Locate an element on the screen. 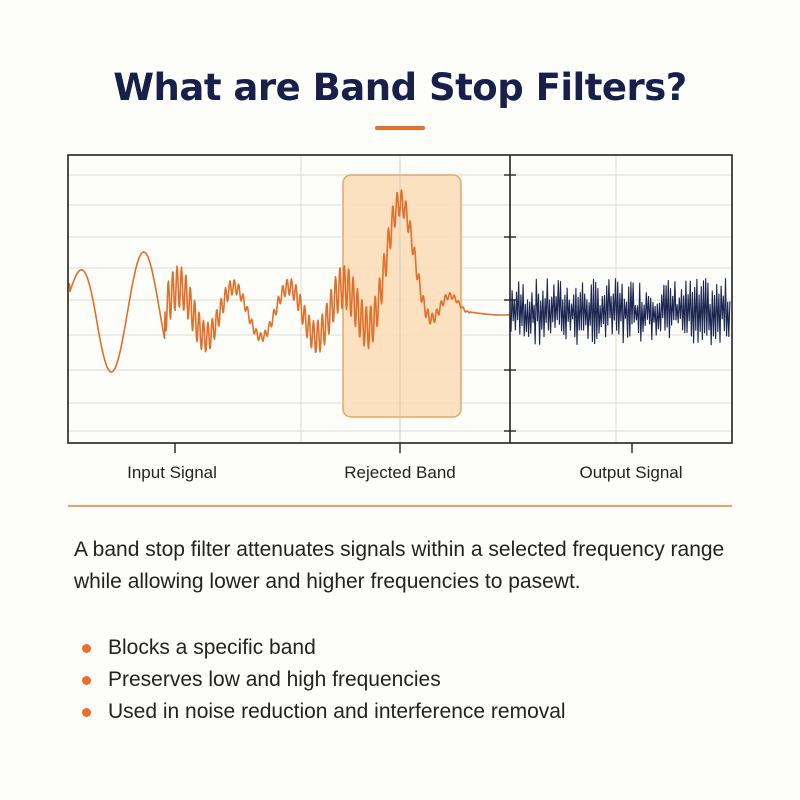  divider-ticks is located at coordinates (510, 303).